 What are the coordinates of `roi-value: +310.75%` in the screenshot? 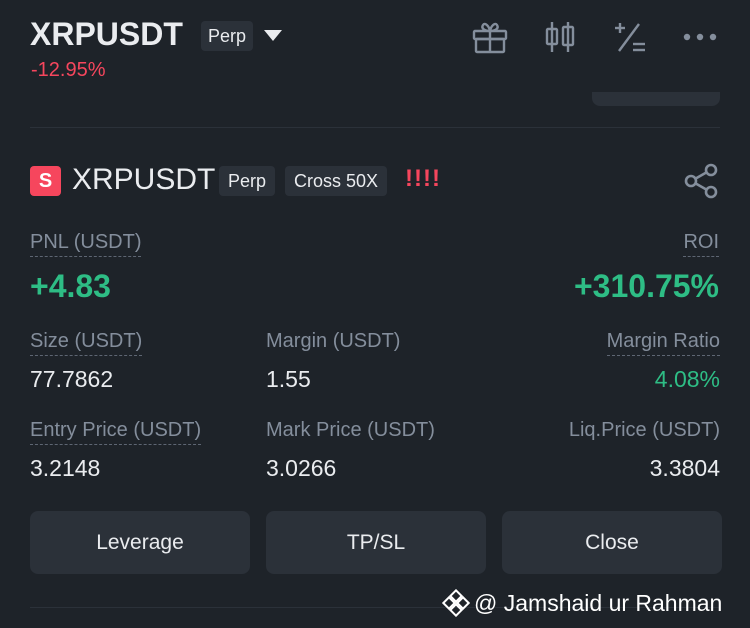 It's located at (646, 286).